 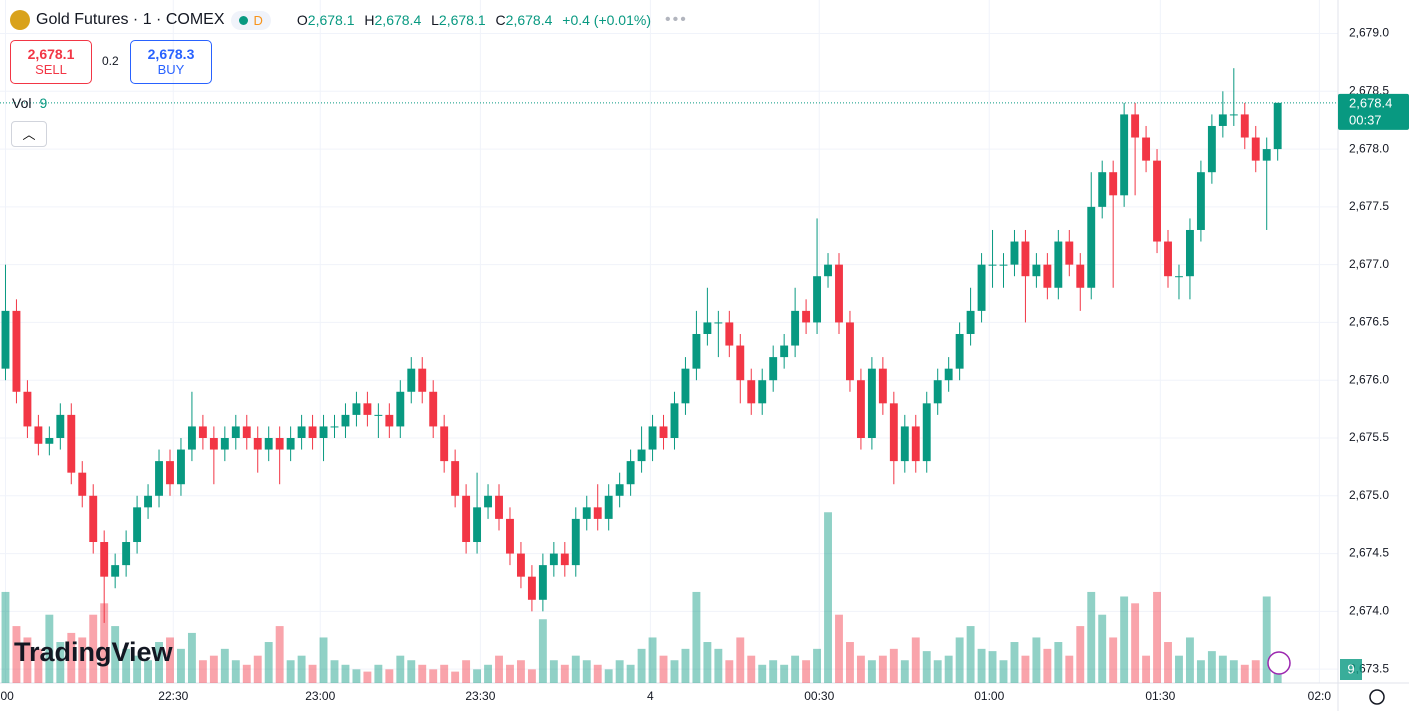 I want to click on x-tick-label: :00, so click(x=7, y=696).